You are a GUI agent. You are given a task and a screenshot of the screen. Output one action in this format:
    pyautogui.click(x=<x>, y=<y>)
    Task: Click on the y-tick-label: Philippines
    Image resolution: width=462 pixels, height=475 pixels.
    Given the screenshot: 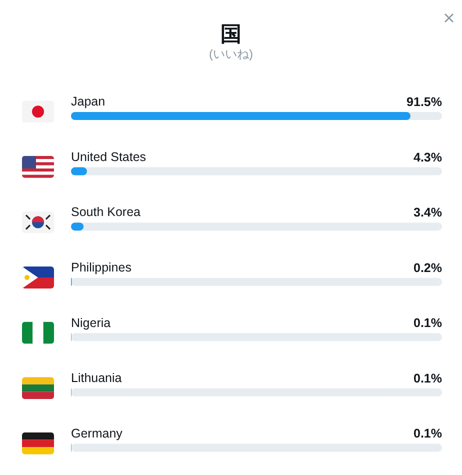 What is the action you would take?
    pyautogui.click(x=101, y=267)
    